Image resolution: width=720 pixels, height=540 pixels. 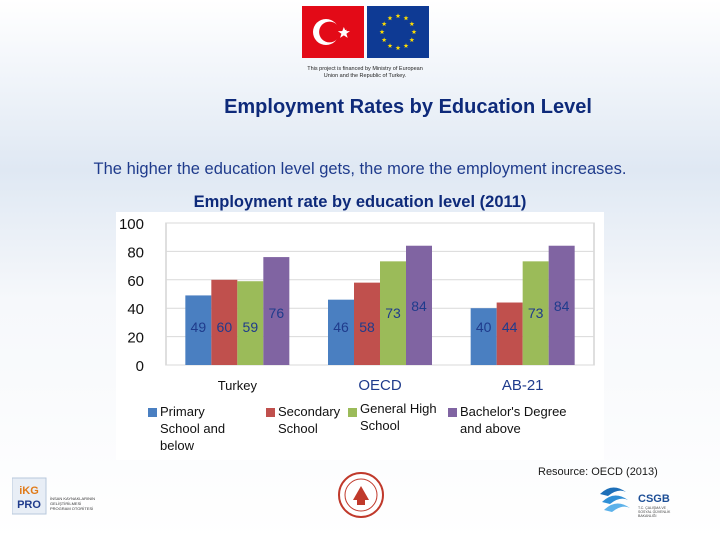 What do you see at coordinates (135, 252) in the screenshot?
I see `y-tick-label: 80` at bounding box center [135, 252].